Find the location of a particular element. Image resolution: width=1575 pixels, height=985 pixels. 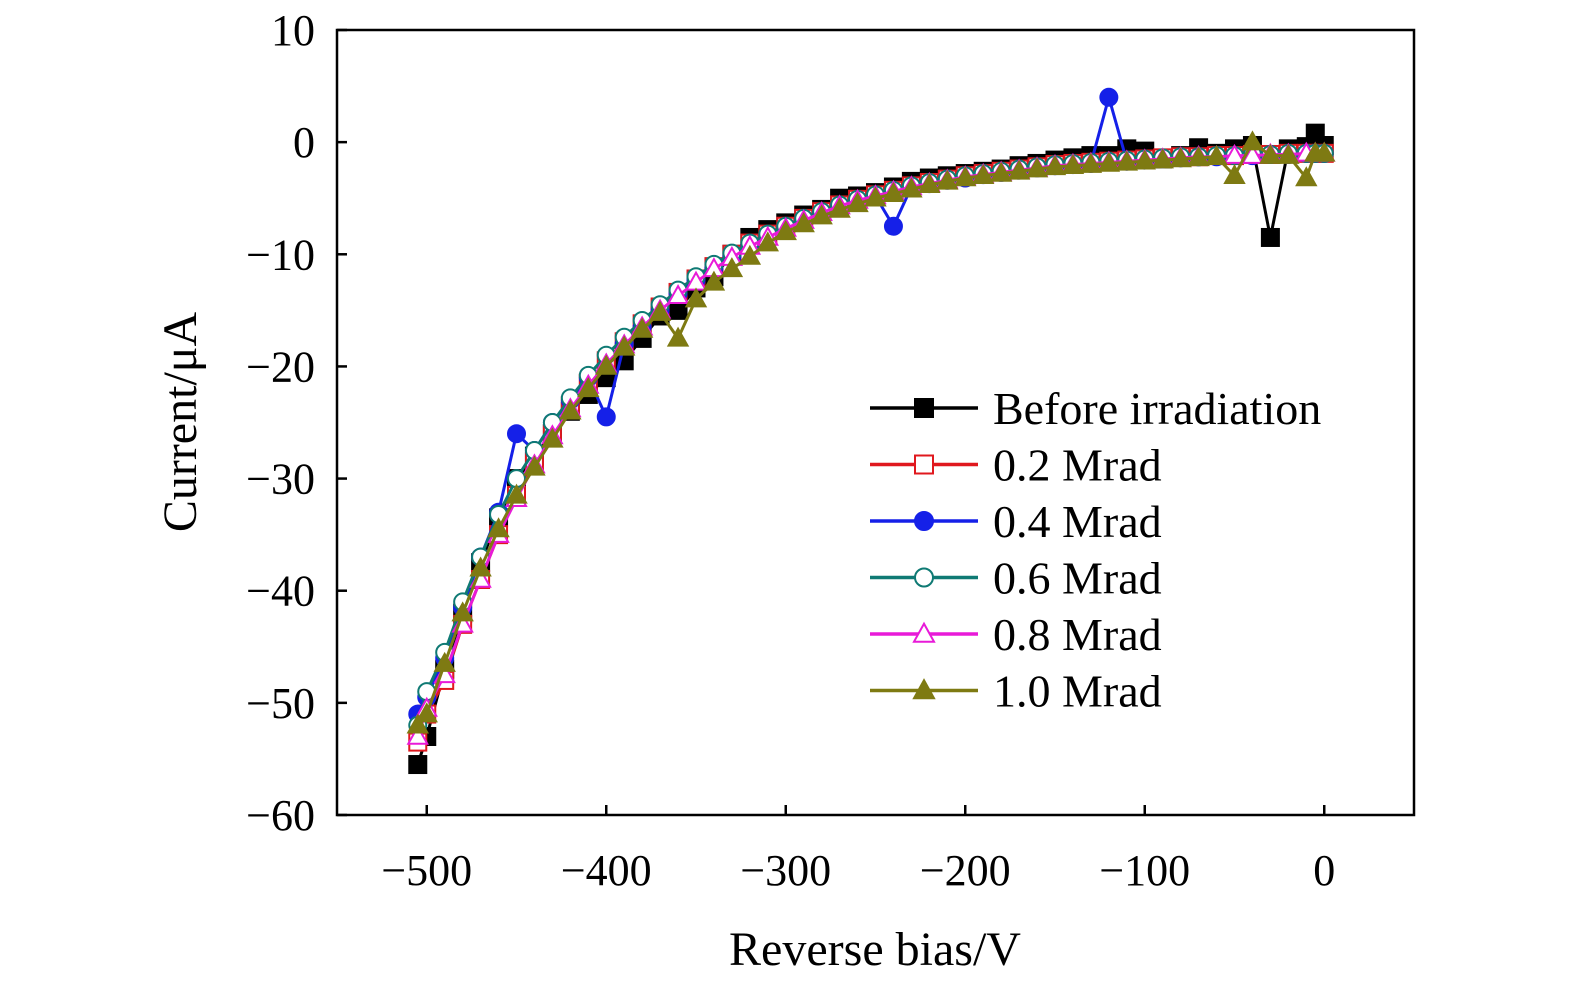

y-tick-label: 10 is located at coordinates (293, 30).